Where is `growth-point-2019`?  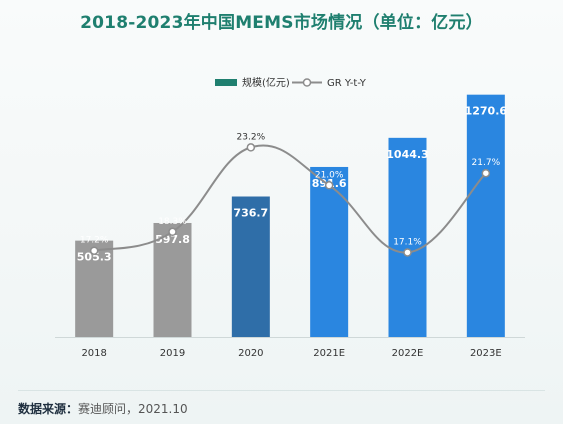
growth-point-2019 is located at coordinates (172, 232).